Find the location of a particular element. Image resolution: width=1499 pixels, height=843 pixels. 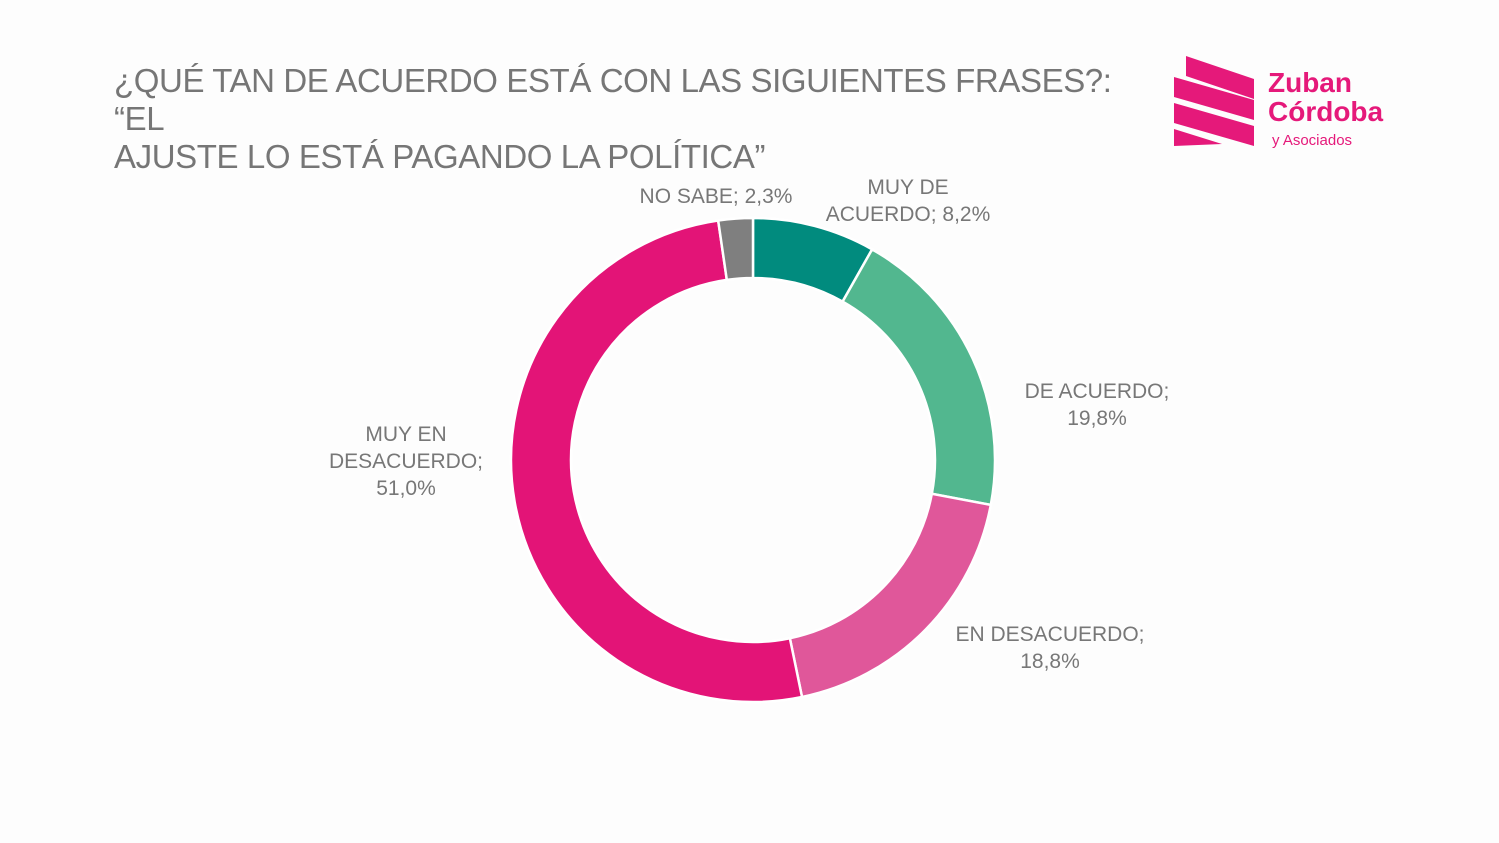

logo-wordmark: Zuban Córdoba is located at coordinates (1325, 97).